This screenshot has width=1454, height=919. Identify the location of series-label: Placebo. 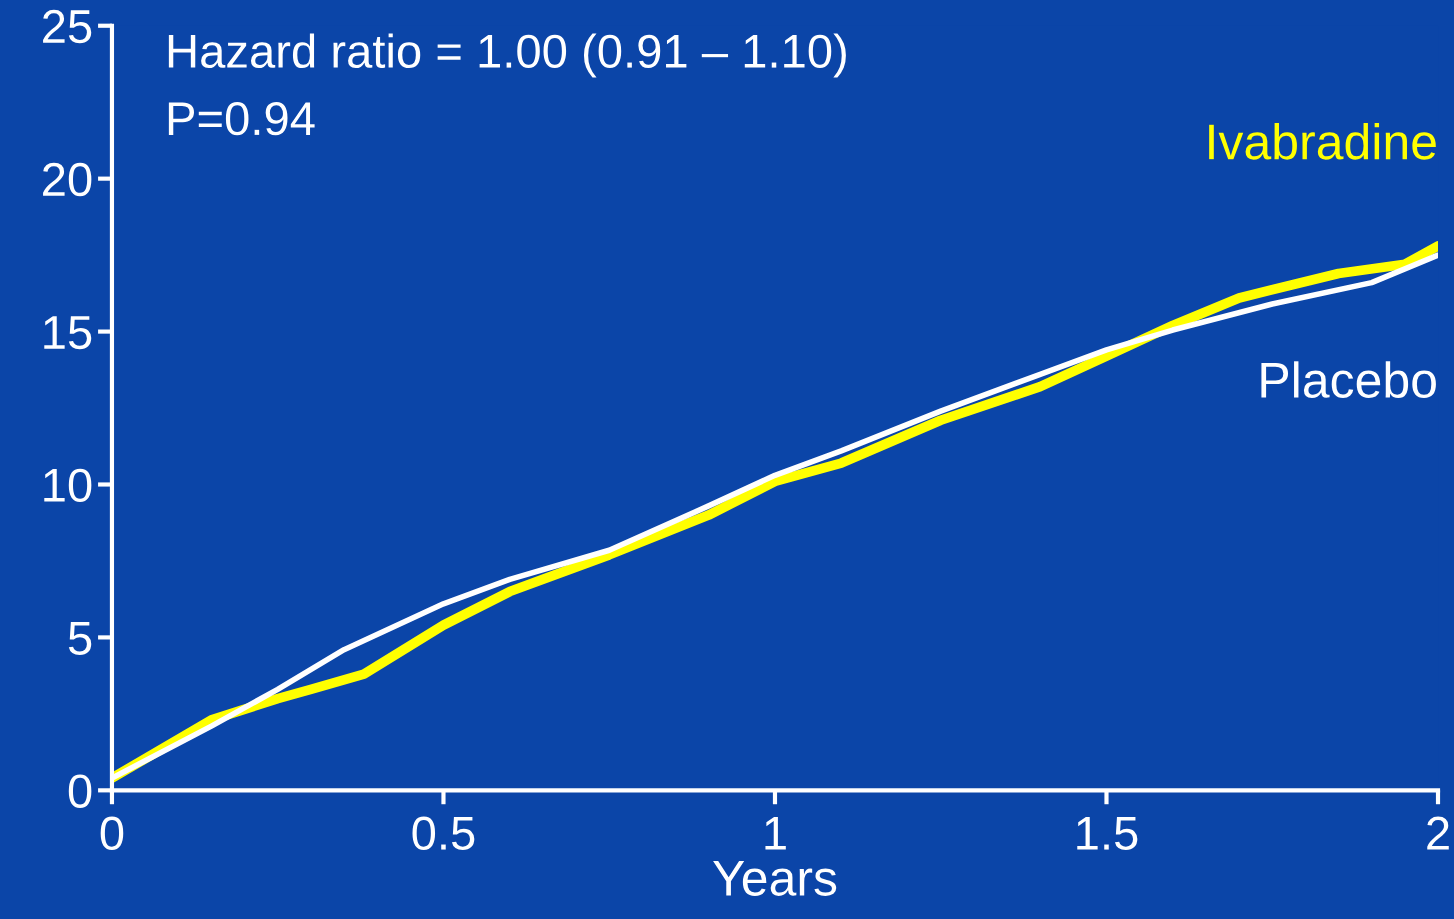
(1348, 380).